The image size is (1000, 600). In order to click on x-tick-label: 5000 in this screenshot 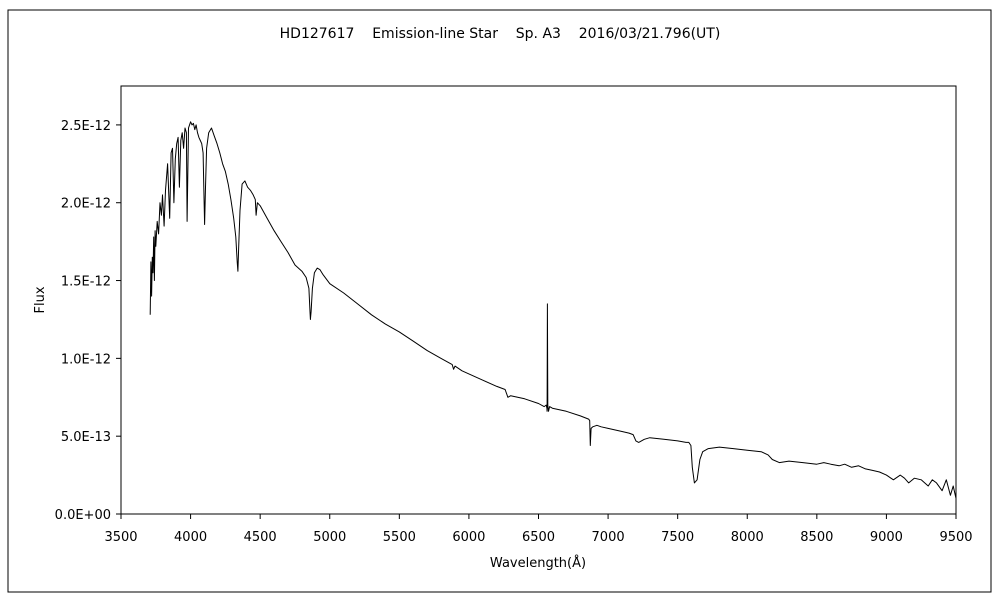, I will do `click(329, 537)`.